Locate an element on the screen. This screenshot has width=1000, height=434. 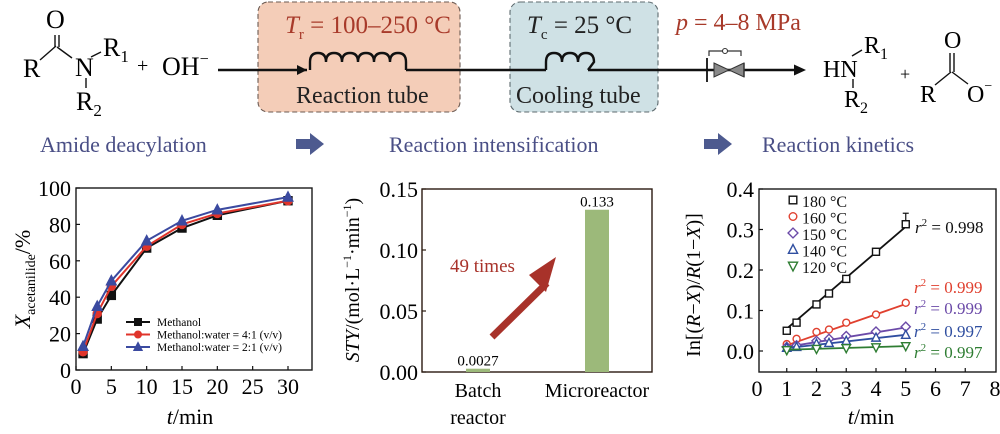
reaction-coil-icon is located at coordinates (358, 60).